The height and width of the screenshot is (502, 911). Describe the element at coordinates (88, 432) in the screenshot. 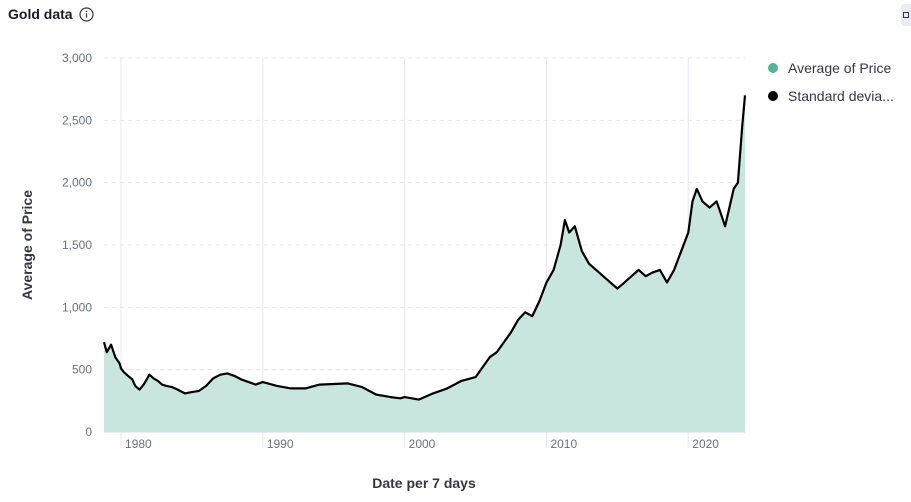

I see `y-tick-label: 0` at that location.